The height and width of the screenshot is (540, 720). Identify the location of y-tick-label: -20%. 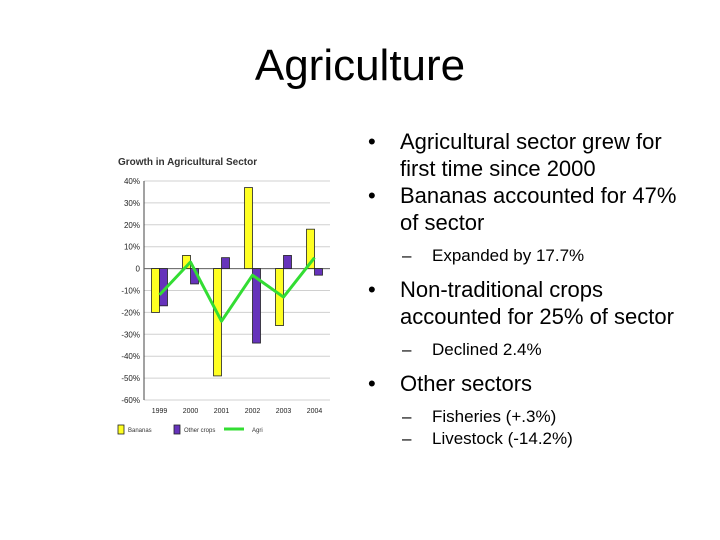
(130, 312).